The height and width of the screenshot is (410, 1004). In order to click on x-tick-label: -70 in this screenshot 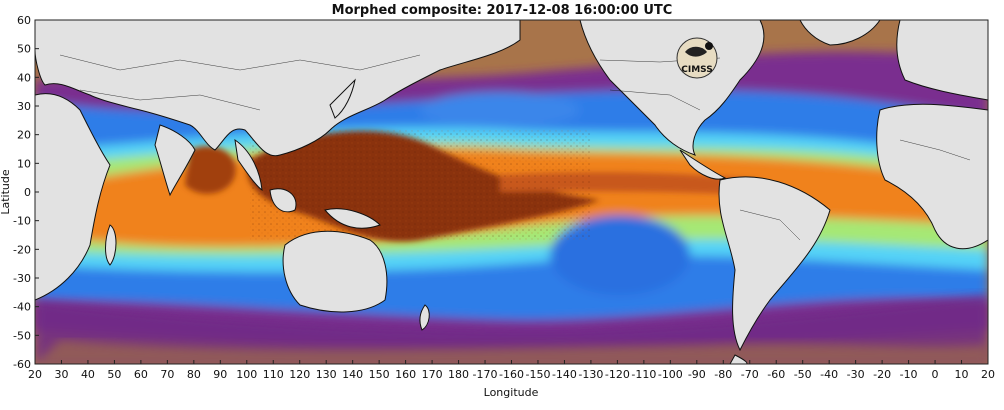, I will do `click(750, 374)`.